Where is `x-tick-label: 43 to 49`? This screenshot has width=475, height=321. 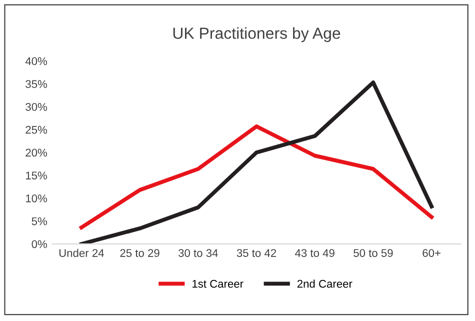 x-tick-label: 43 to 49 is located at coordinates (314, 253).